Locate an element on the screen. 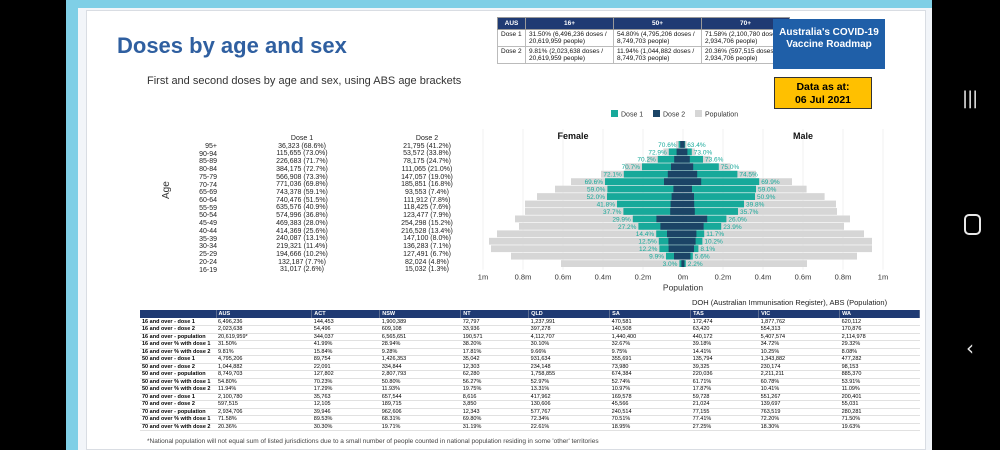  dose1-value: 240,087 (13.1%) is located at coordinates (302, 239).